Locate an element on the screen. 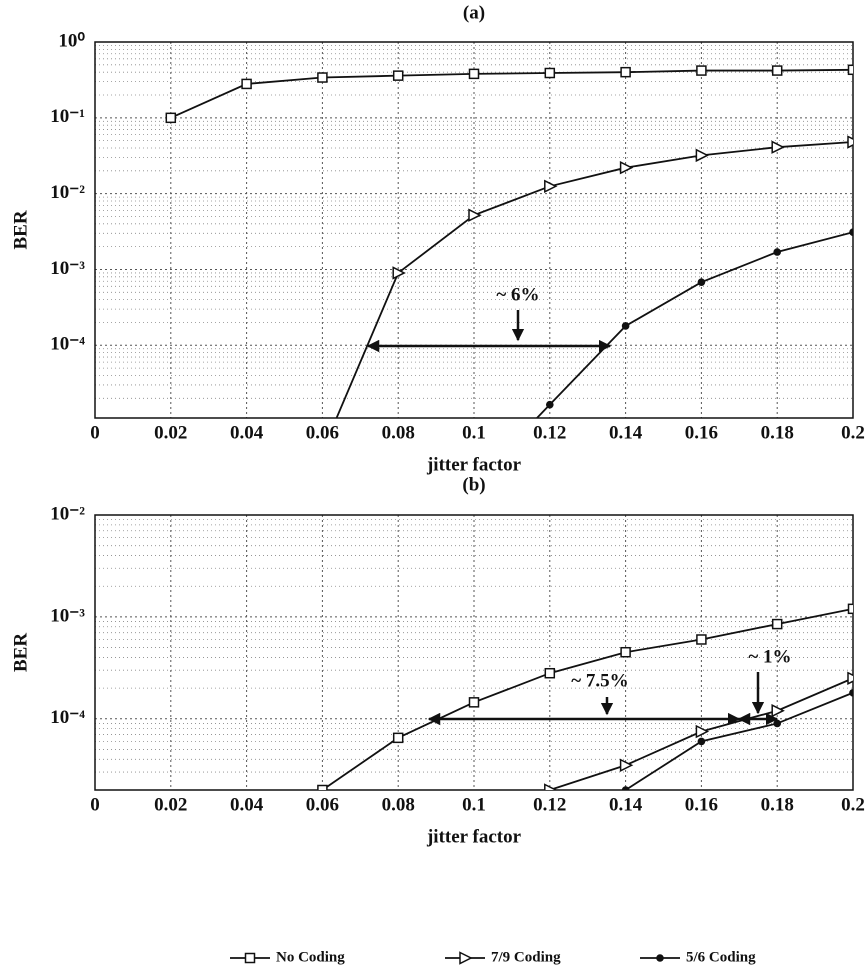 The width and height of the screenshot is (867, 976). annotation: ~ 1% is located at coordinates (769, 656).